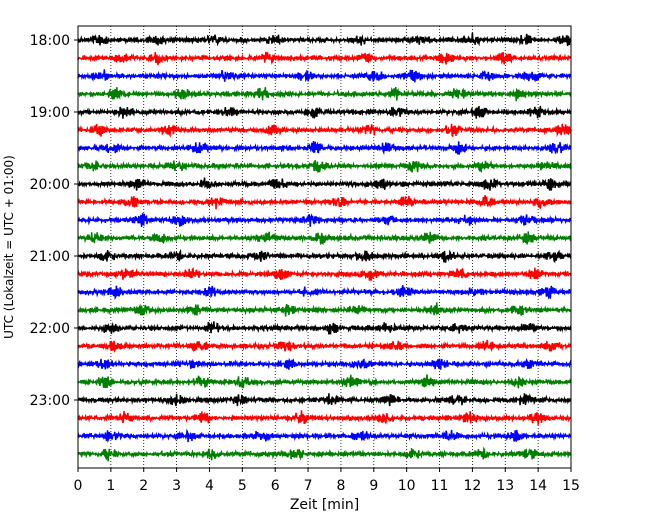 This screenshot has width=650, height=520. I want to click on y-tick-label: 22:00, so click(50, 329).